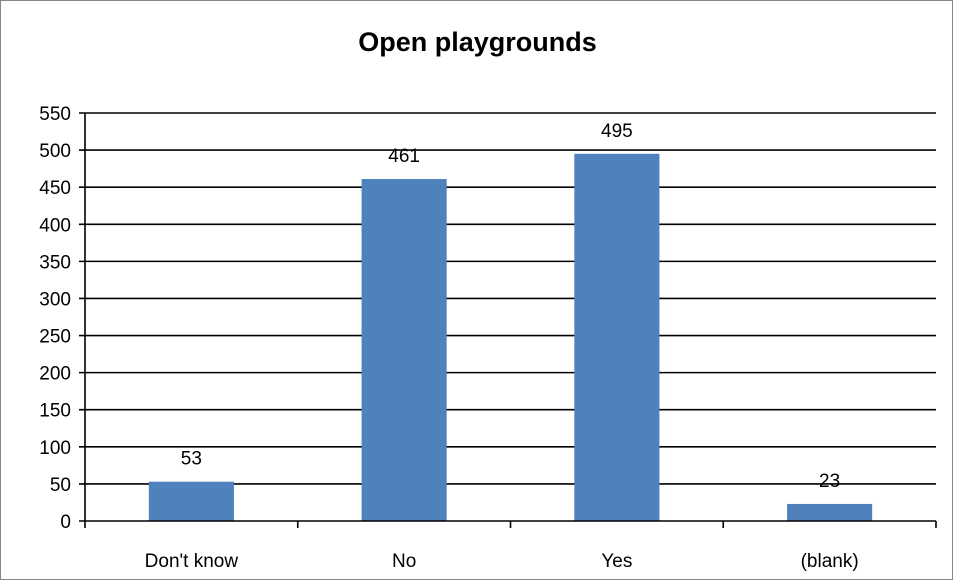  What do you see at coordinates (55, 299) in the screenshot?
I see `y-tick-label: 300` at bounding box center [55, 299].